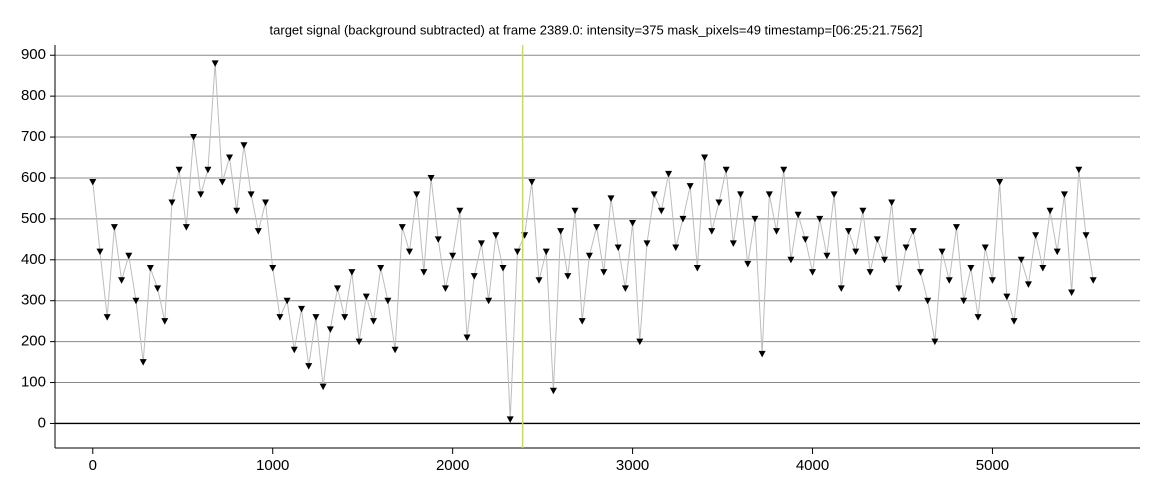  What do you see at coordinates (93, 465) in the screenshot?
I see `x-tick-label: 0` at bounding box center [93, 465].